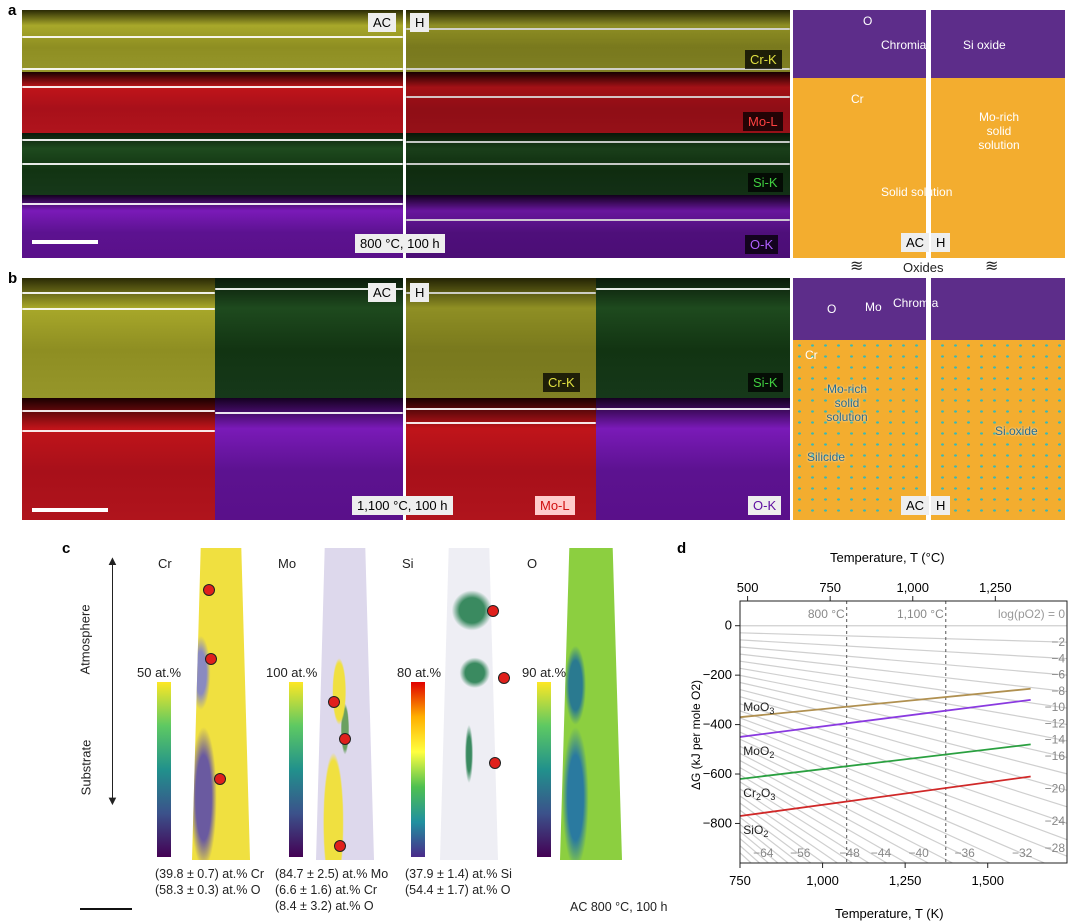 The height and width of the screenshot is (923, 1080). What do you see at coordinates (758, 708) in the screenshot?
I see `series-label-MoO3: MoO3` at bounding box center [758, 708].